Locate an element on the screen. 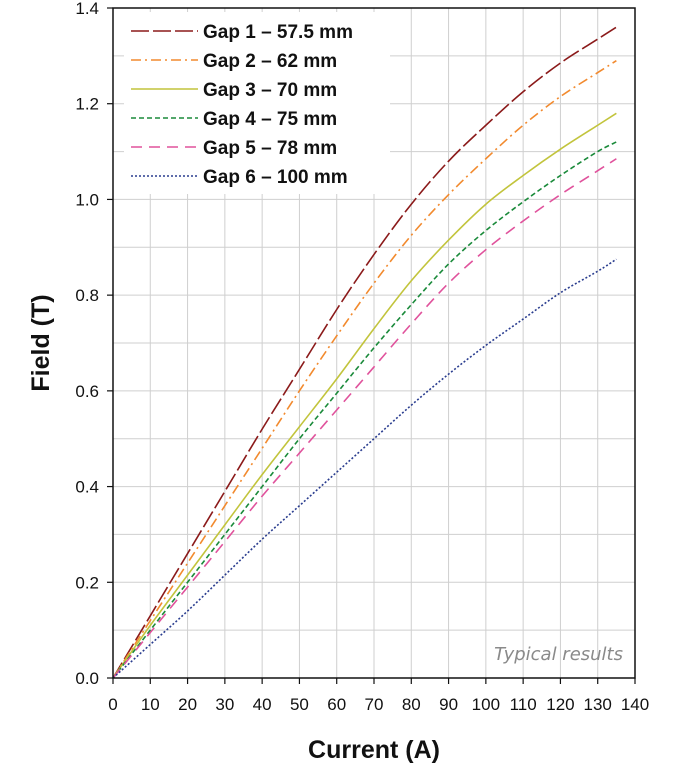  legend-label-gap-3: Gap 3 – 70 mm is located at coordinates (270, 90).